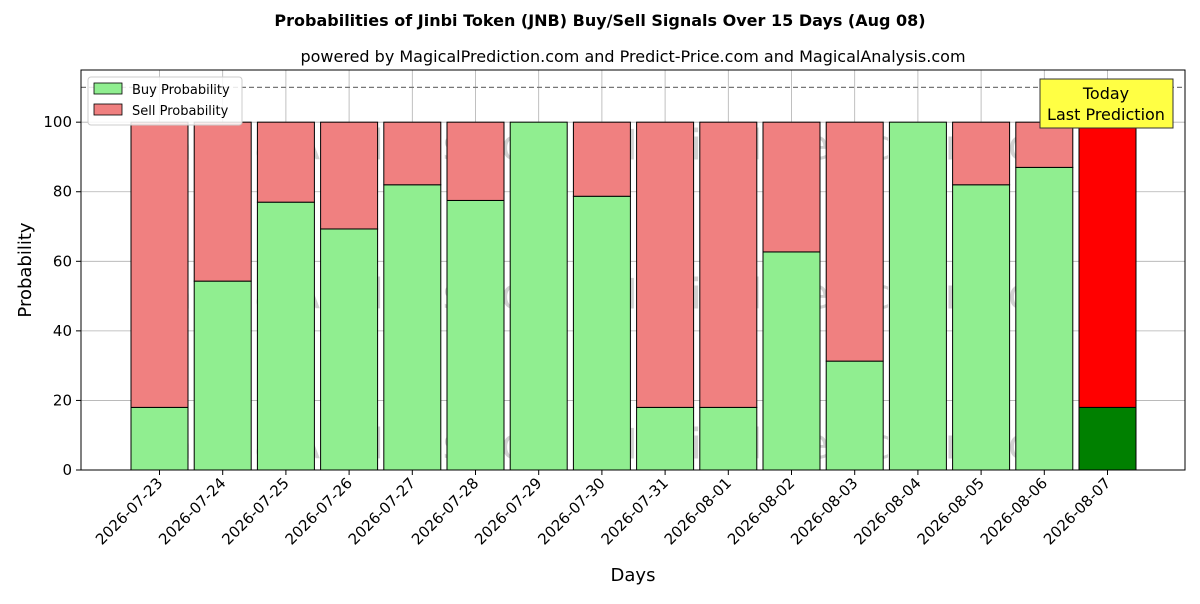 This screenshot has height=604, width=1200. I want to click on x-tick-label: 2026-08-06, so click(1014, 511).